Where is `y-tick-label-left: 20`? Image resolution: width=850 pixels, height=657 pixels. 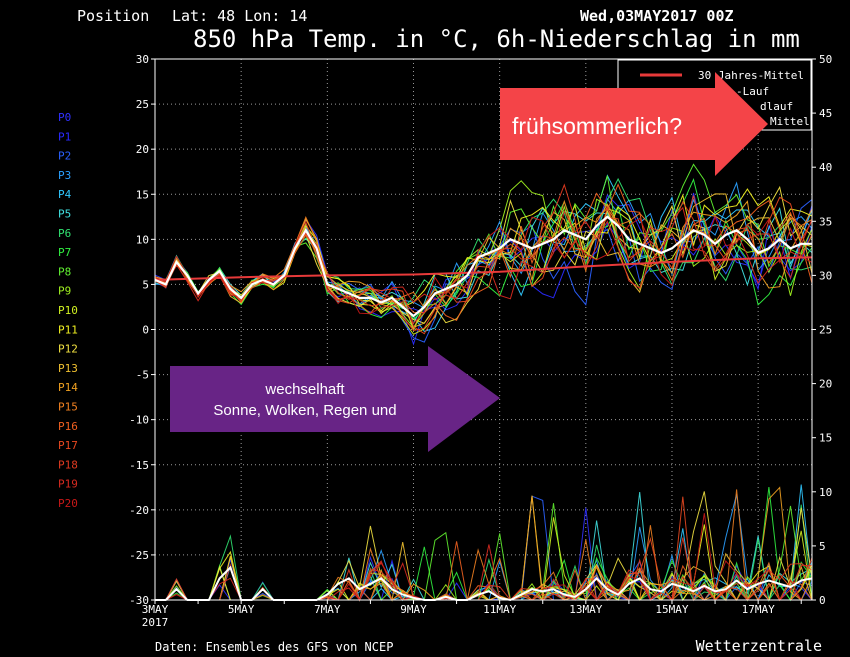 y-tick-label-left: 20 is located at coordinates (142, 149).